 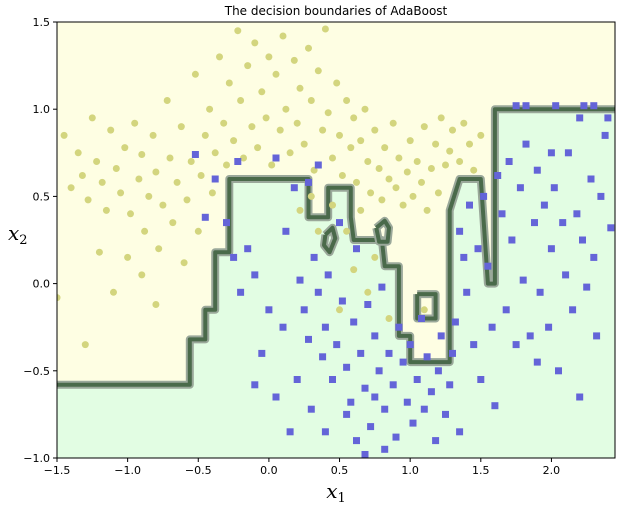 What do you see at coordinates (269, 470) in the screenshot?
I see `x-tick-label: 0.0` at bounding box center [269, 470].